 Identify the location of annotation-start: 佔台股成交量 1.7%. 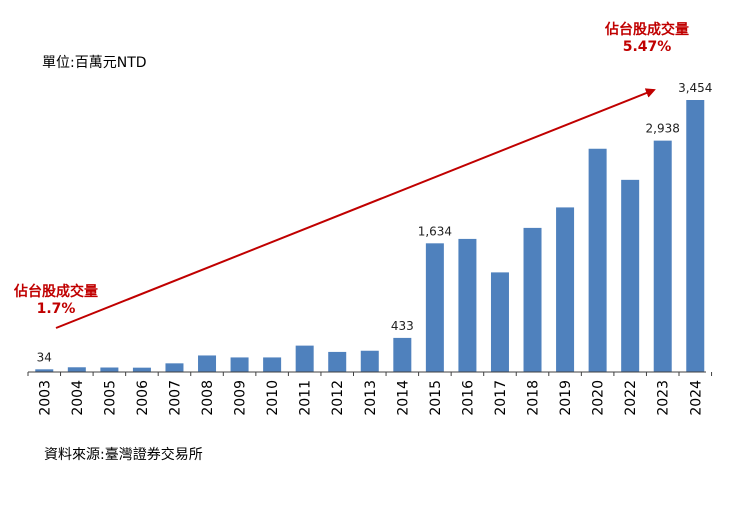
(56, 301).